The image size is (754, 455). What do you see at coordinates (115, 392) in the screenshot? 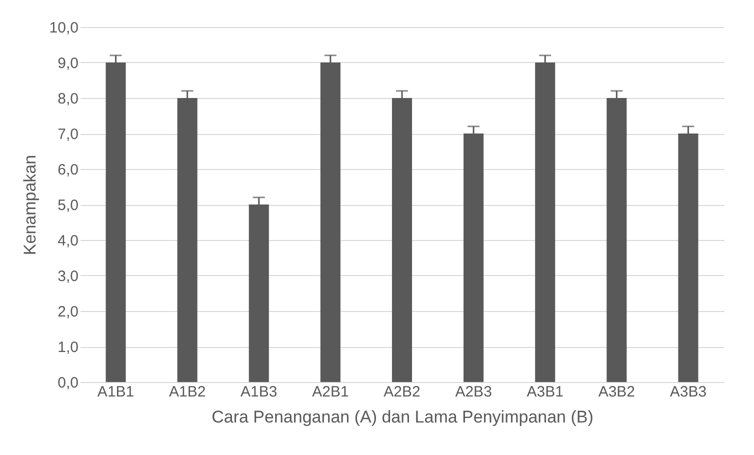
I see `x-tick-label: A1B1` at bounding box center [115, 392].